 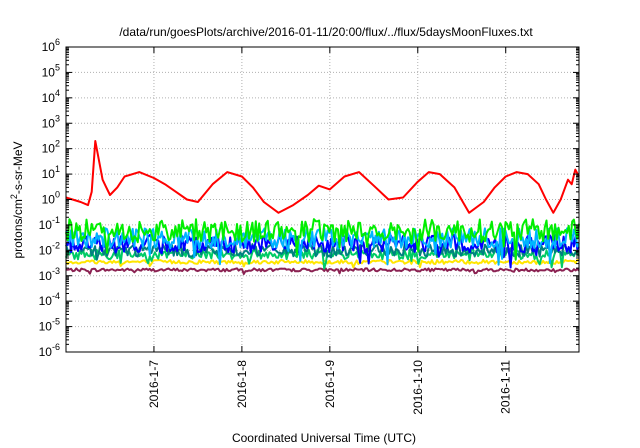 I want to click on x-tick-label: 2016-1-10, so click(x=418, y=387).